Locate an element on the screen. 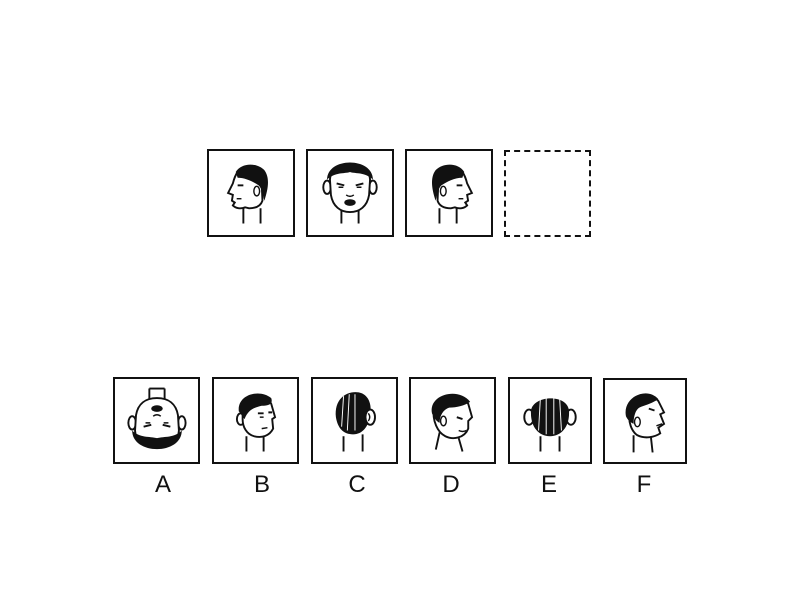  option-label-b: B is located at coordinates (261, 484).